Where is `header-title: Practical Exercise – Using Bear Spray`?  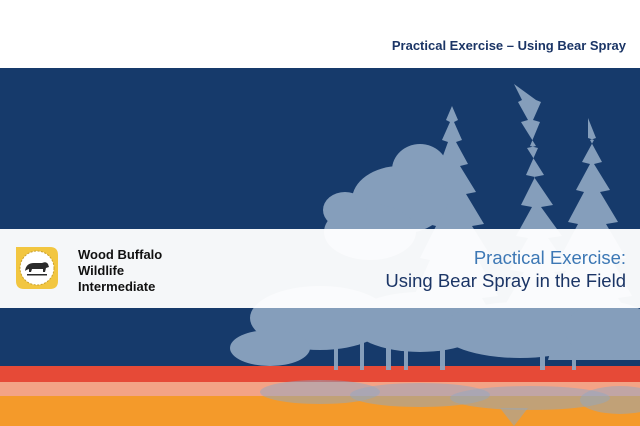
header-title: Practical Exercise – Using Bear Spray is located at coordinates (508, 45).